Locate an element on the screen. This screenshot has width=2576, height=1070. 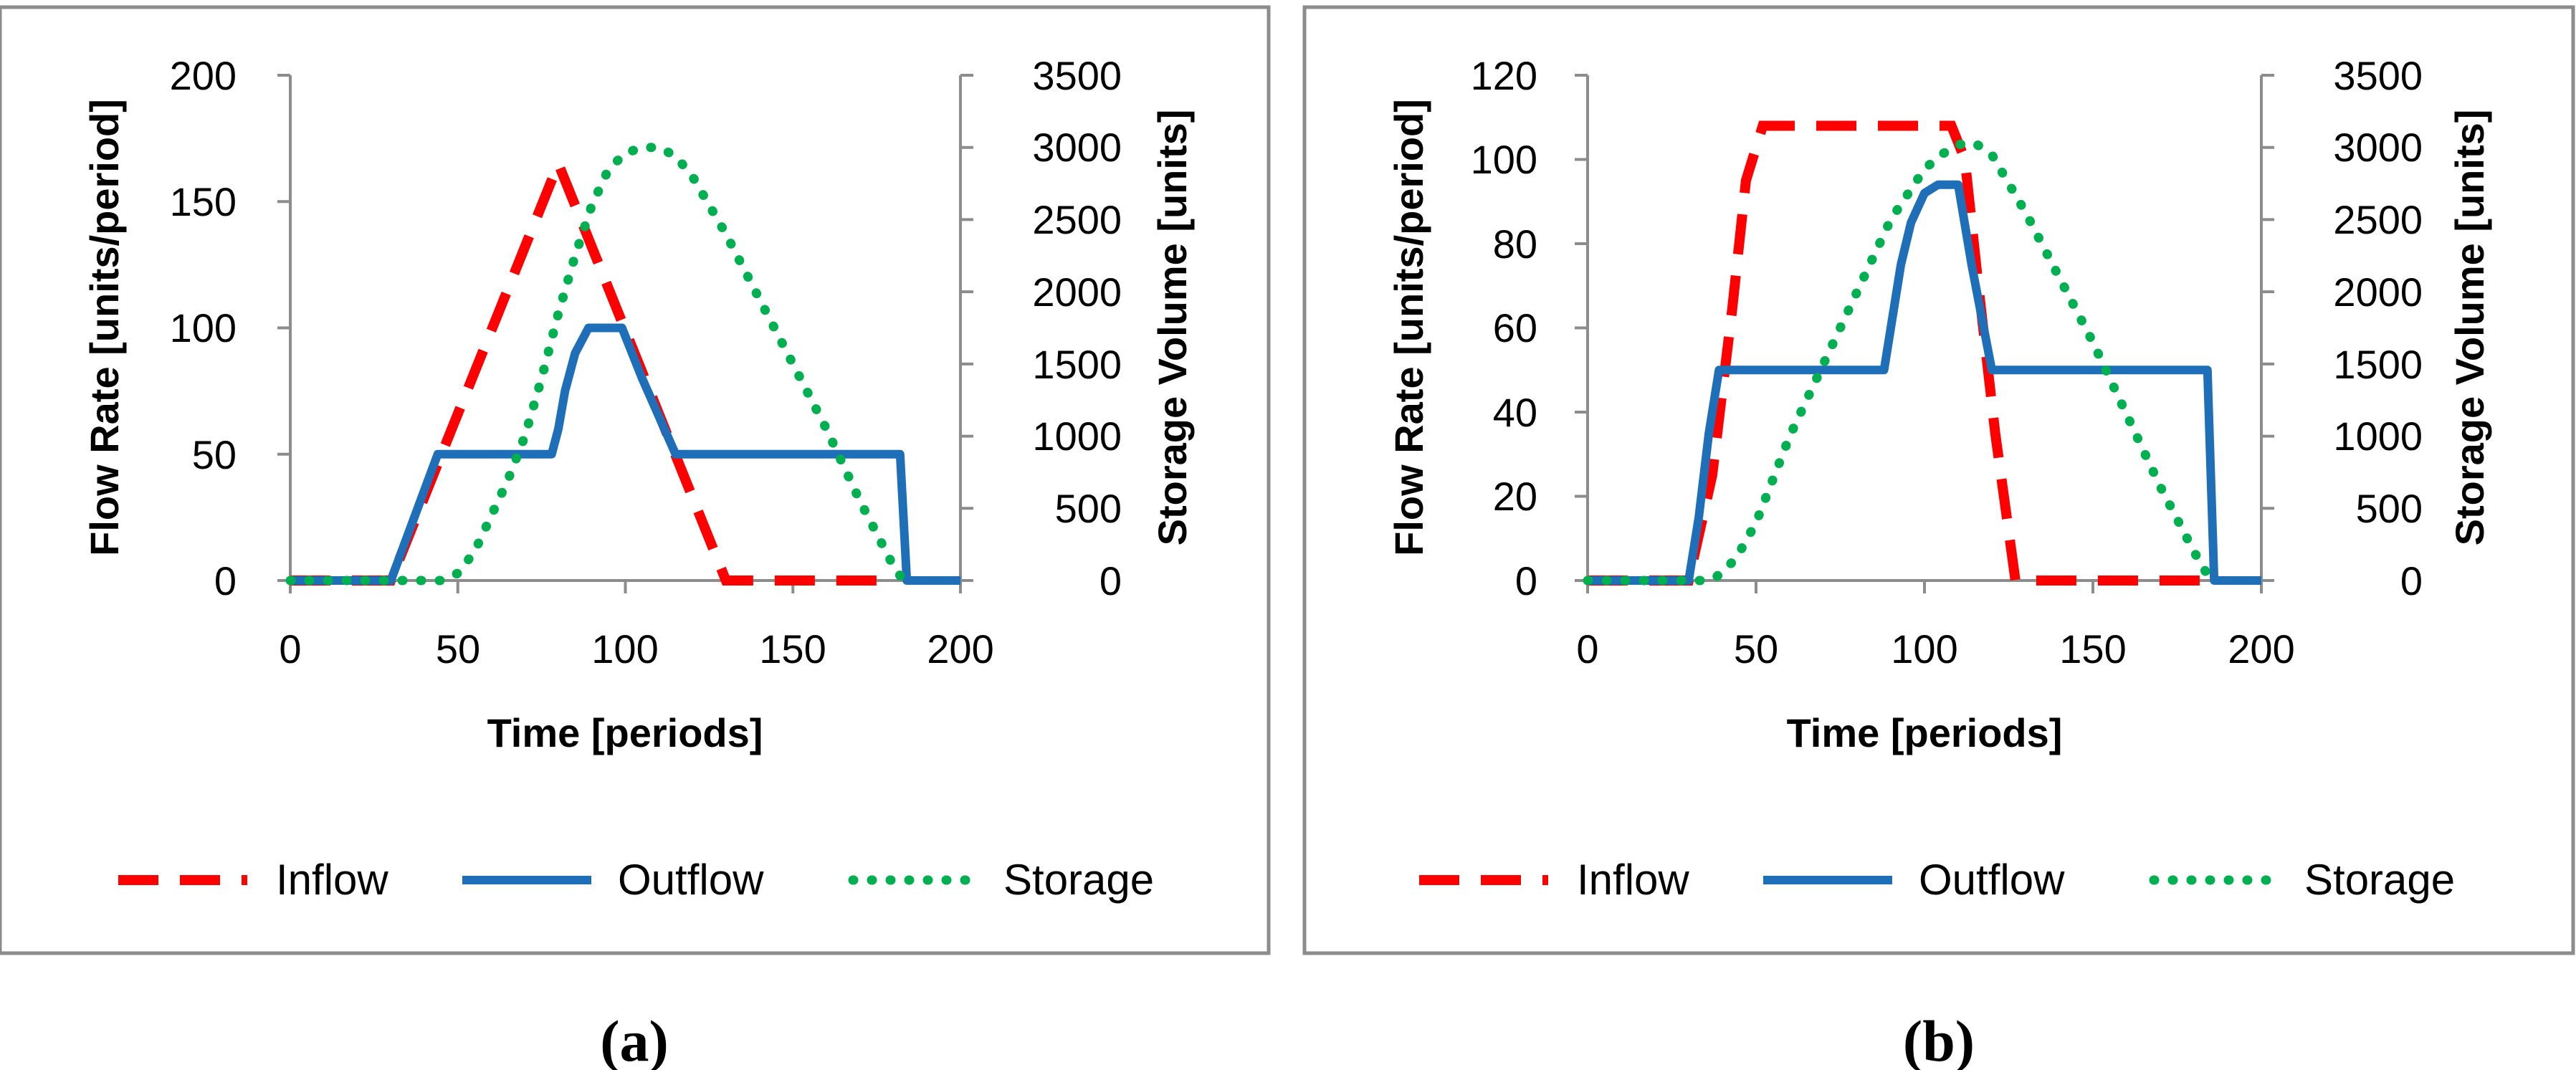
tick-marks-a is located at coordinates (625, 333).